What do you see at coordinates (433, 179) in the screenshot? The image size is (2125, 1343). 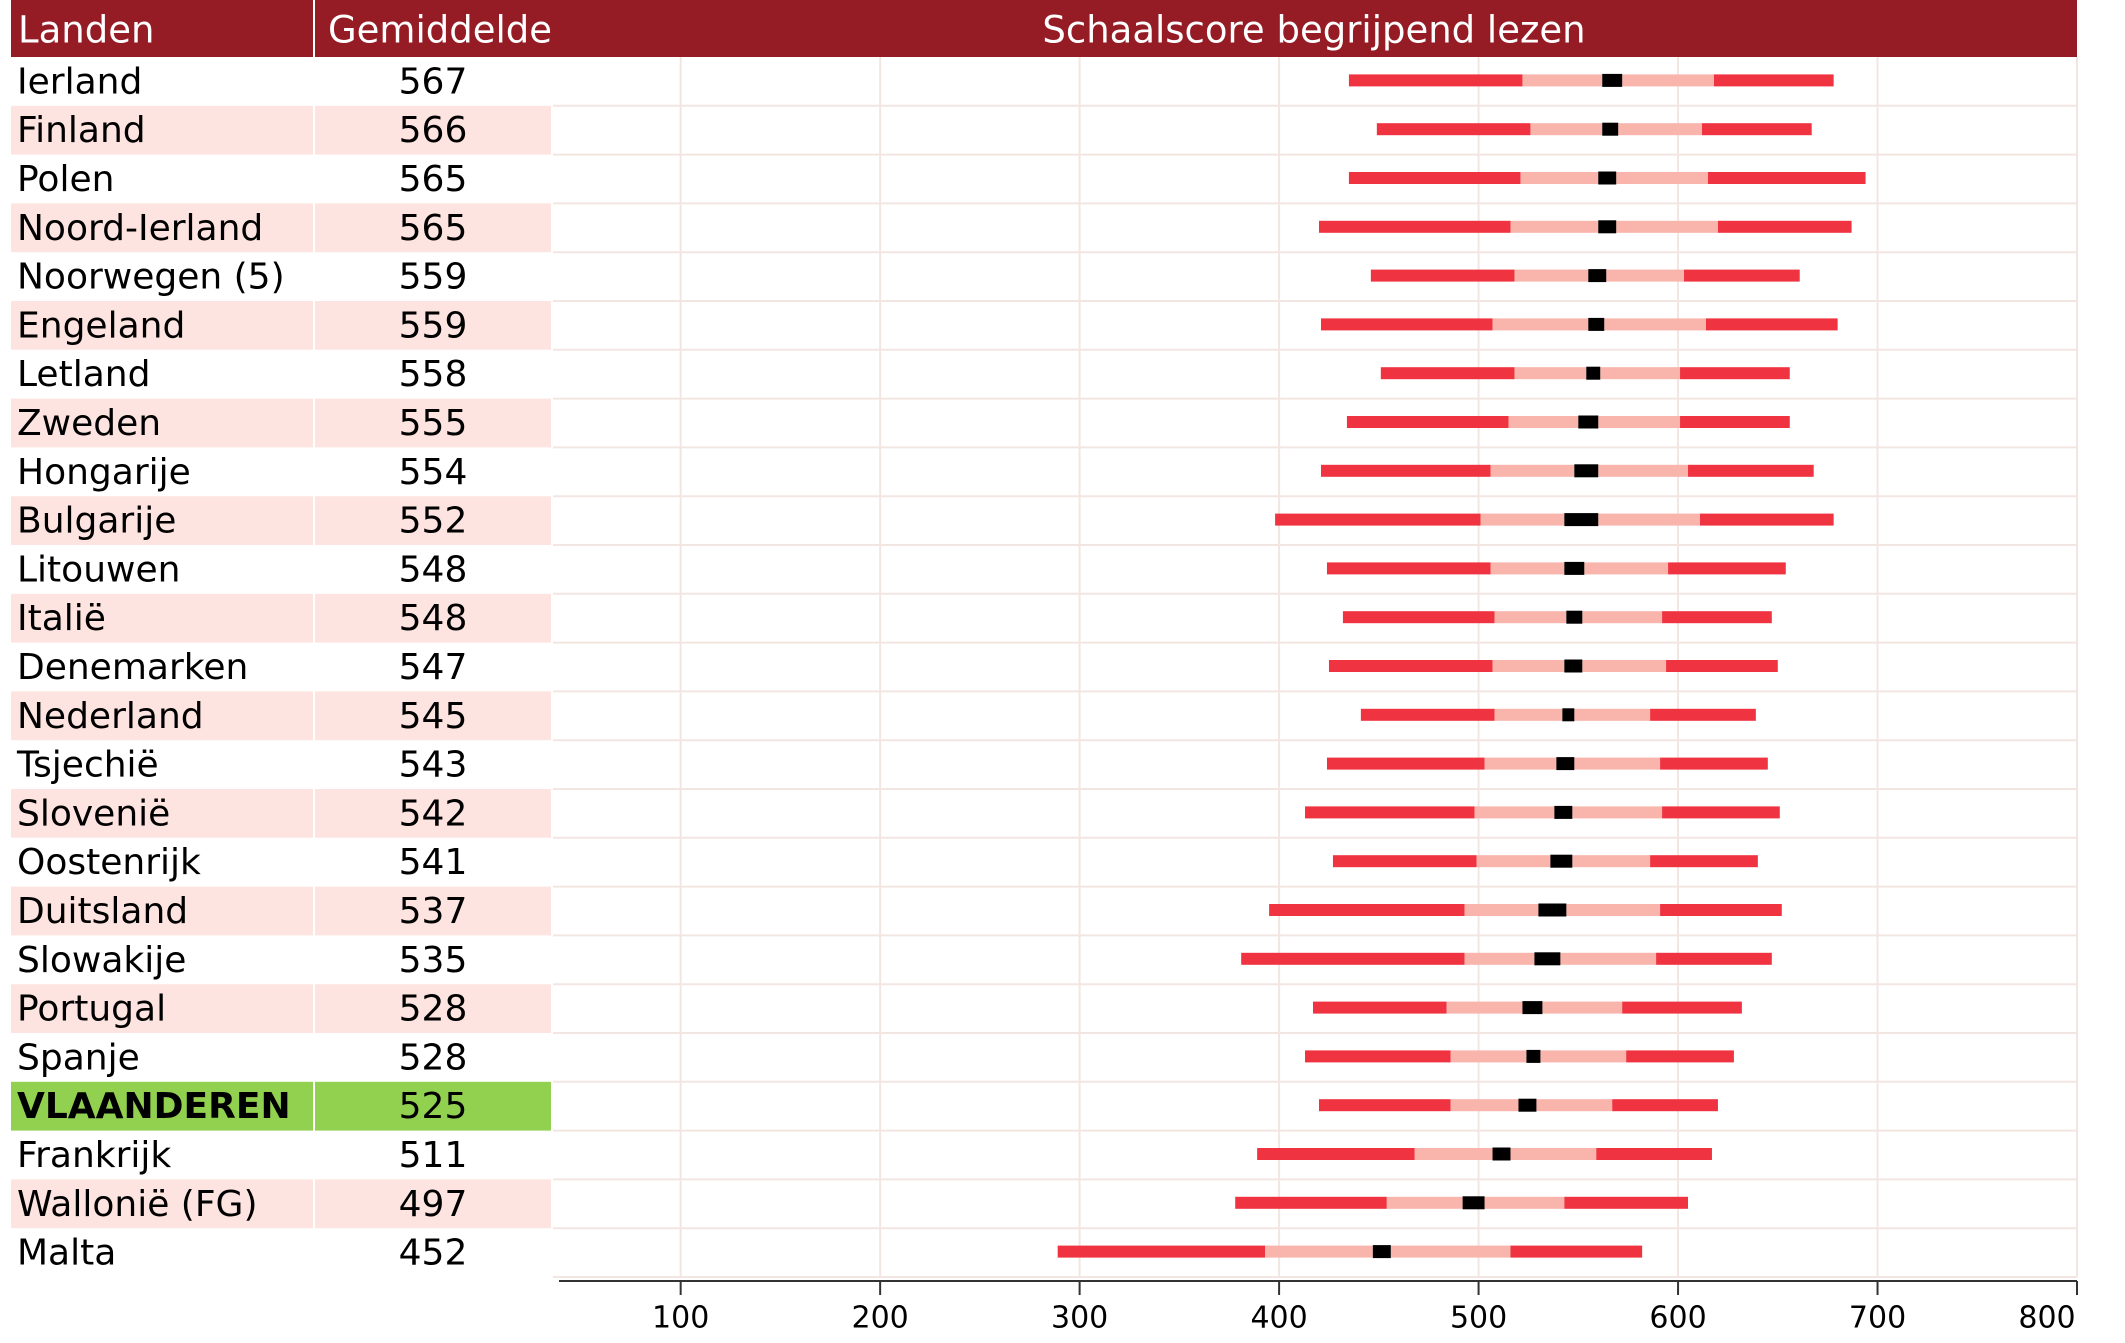 I see `mean-value: 565` at bounding box center [433, 179].